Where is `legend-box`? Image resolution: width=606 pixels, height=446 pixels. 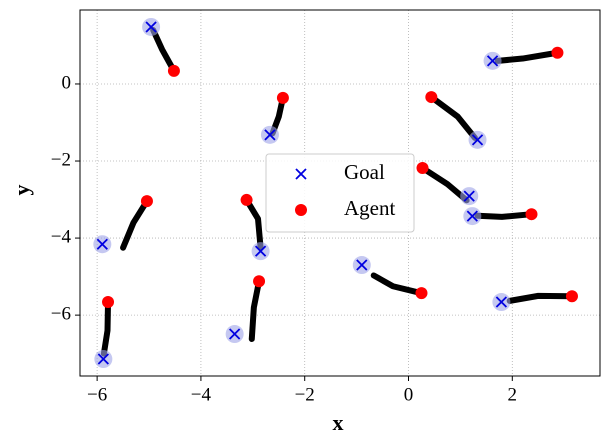
legend-box is located at coordinates (340, 193).